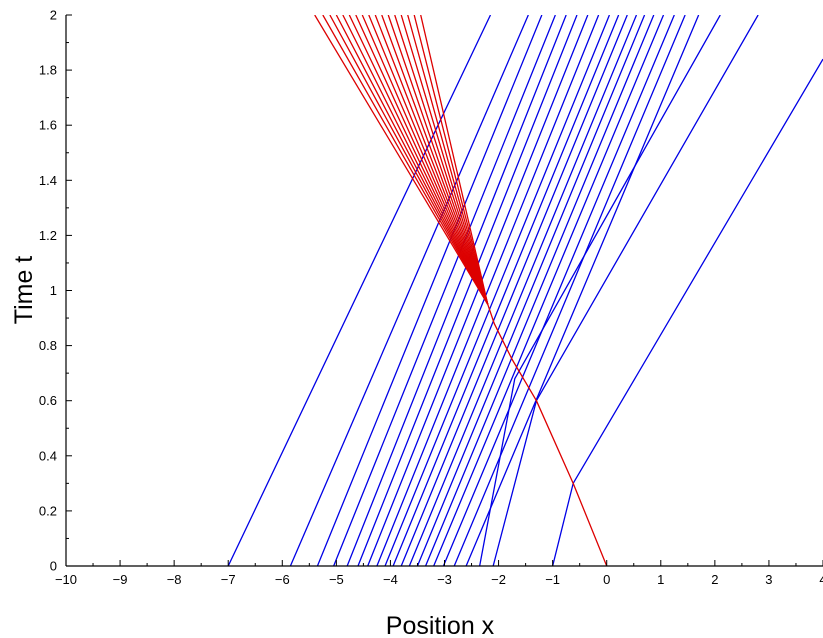 Image resolution: width=823 pixels, height=638 pixels. Describe the element at coordinates (714, 579) in the screenshot. I see `x-tick-label: 2` at that location.